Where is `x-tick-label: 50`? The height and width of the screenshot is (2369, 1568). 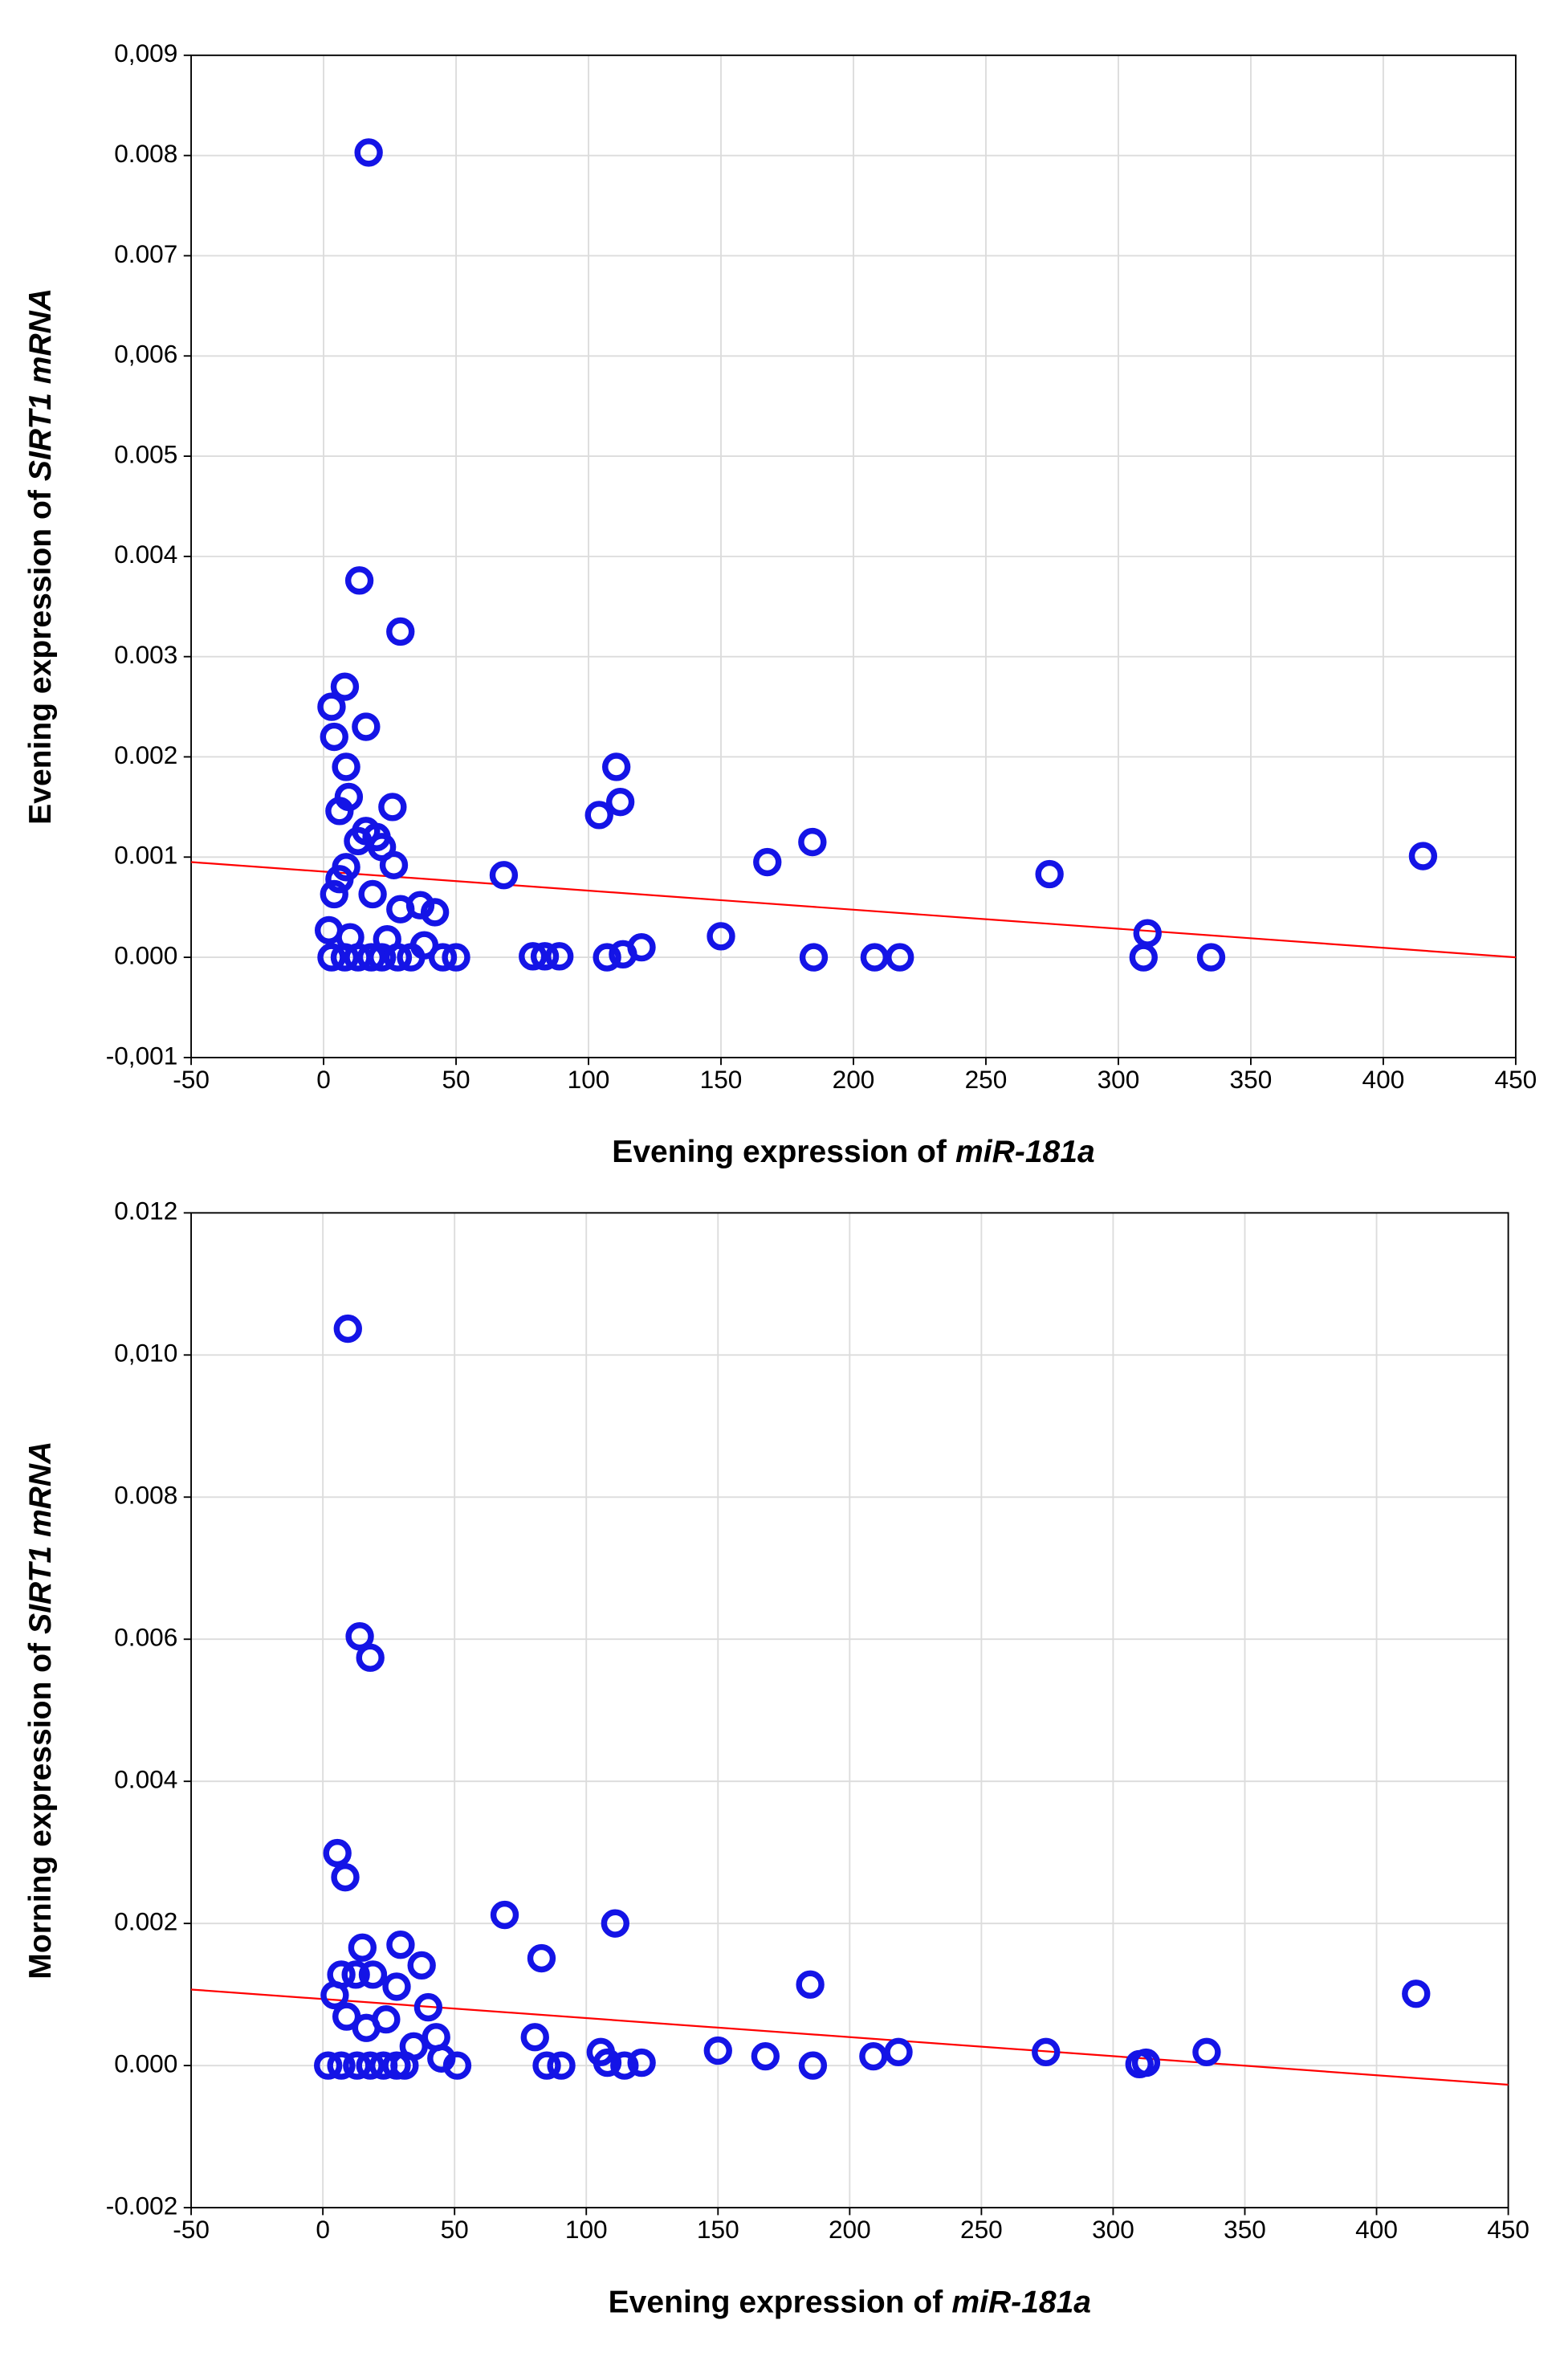 x-tick-label: 50 is located at coordinates (456, 1079).